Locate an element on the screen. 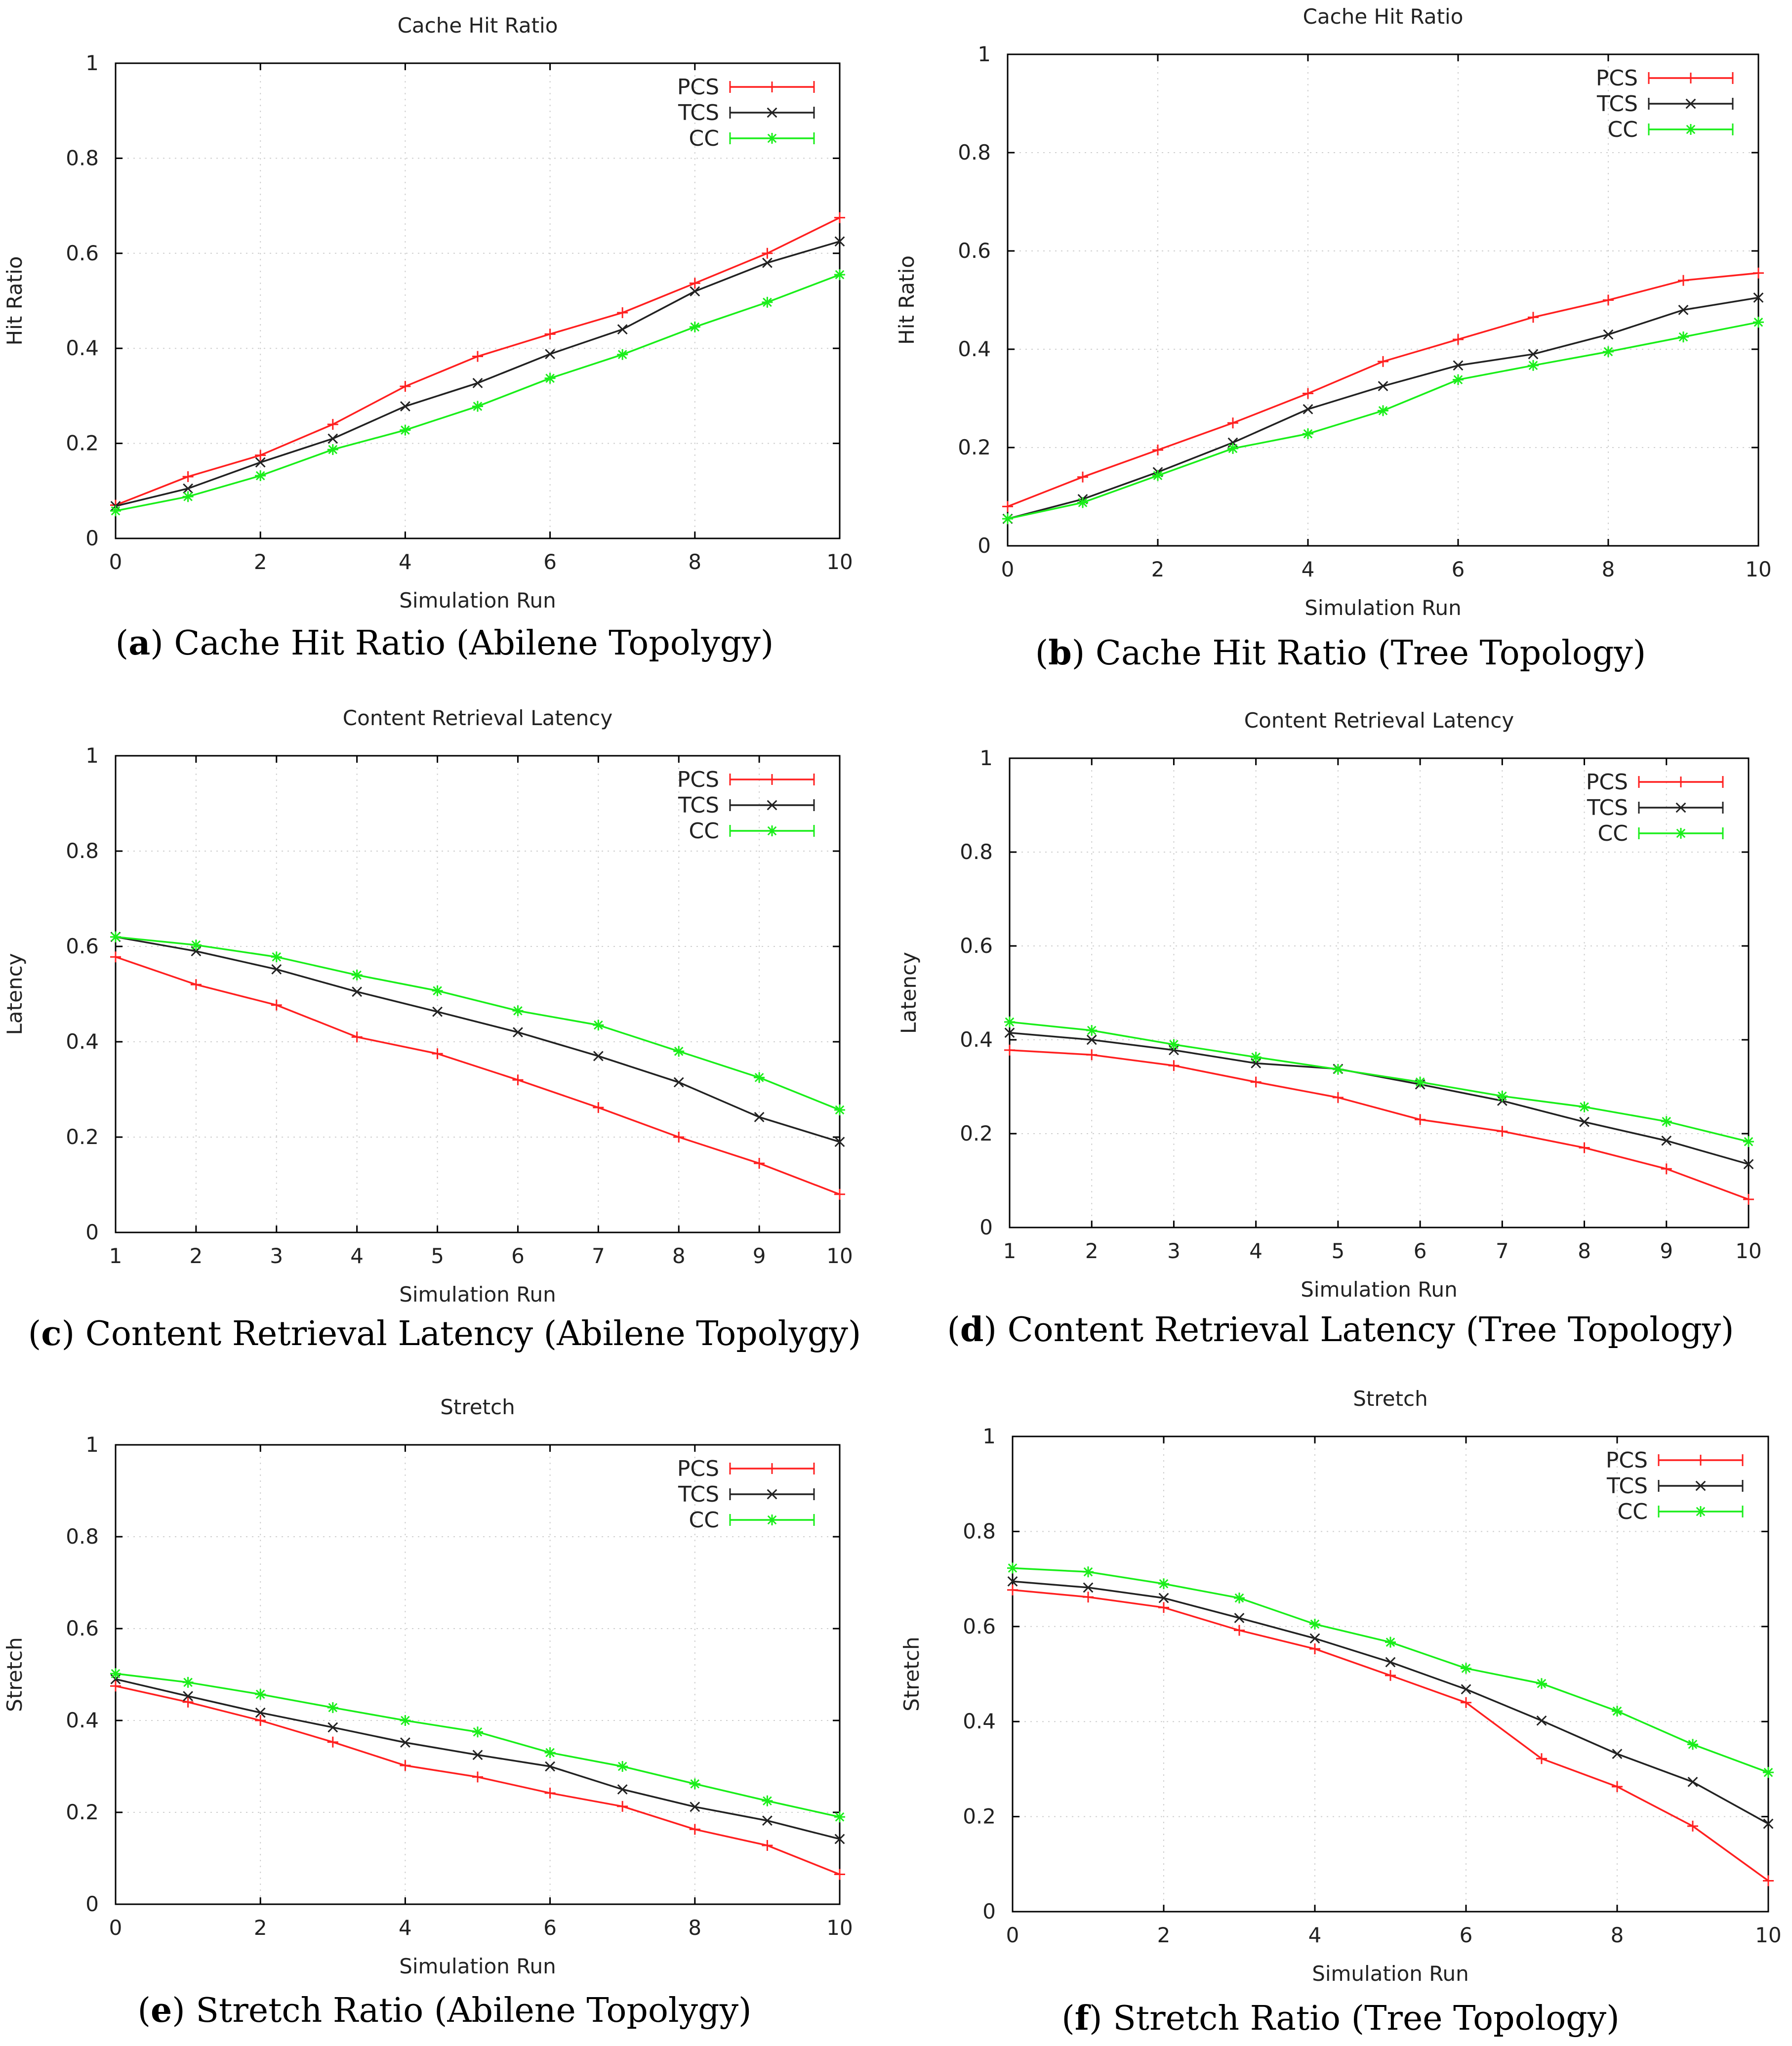 This screenshot has height=2046, width=1792. x-tick-label: 3 is located at coordinates (276, 1256).